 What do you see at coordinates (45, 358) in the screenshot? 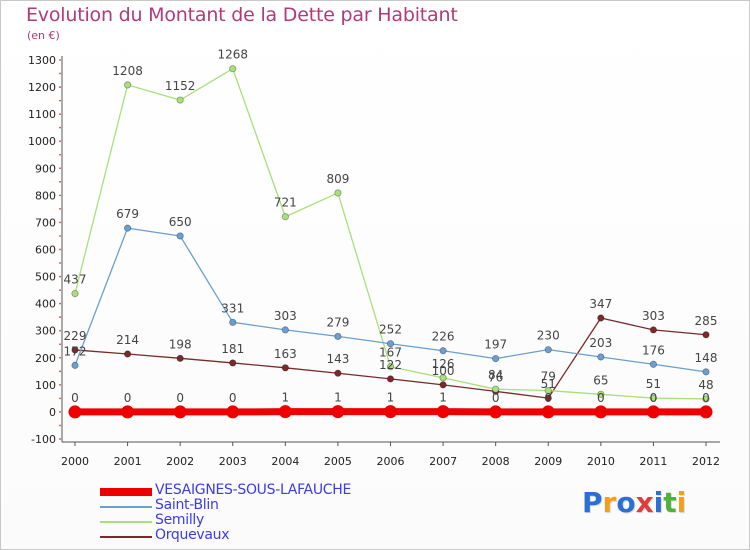
I see `y-tick-label: 200` at bounding box center [45, 358].